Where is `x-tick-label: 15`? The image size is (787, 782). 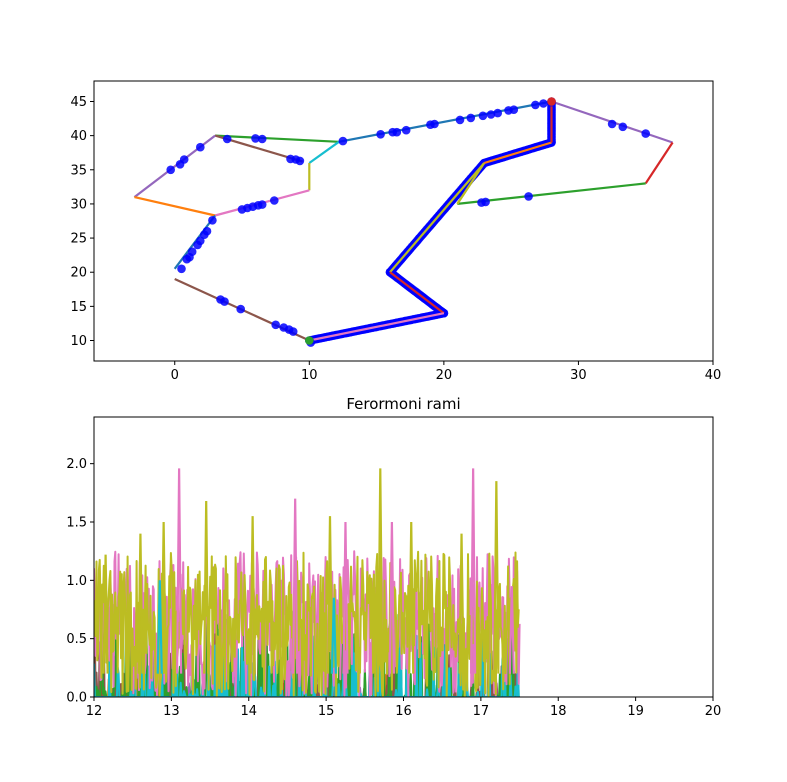 x-tick-label: 15 is located at coordinates (326, 711).